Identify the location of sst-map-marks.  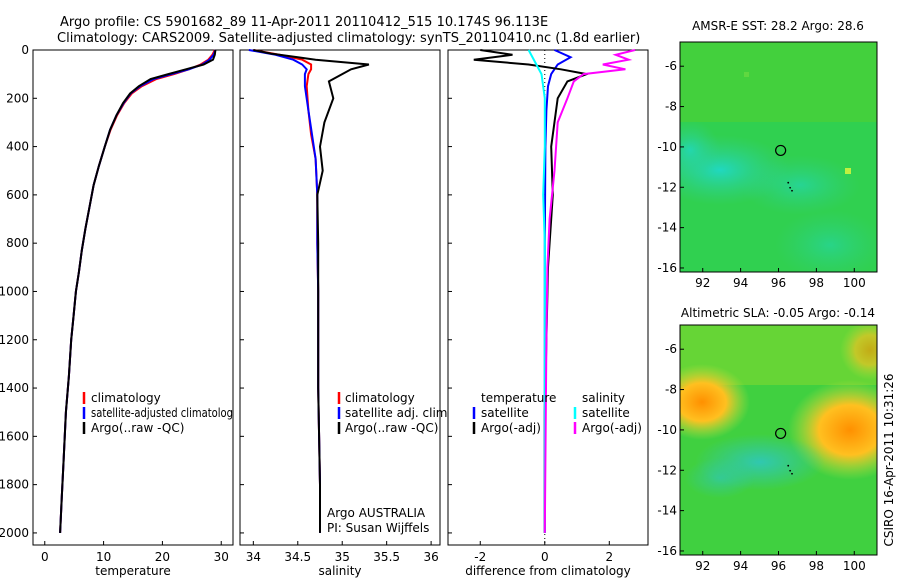
(784, 168).